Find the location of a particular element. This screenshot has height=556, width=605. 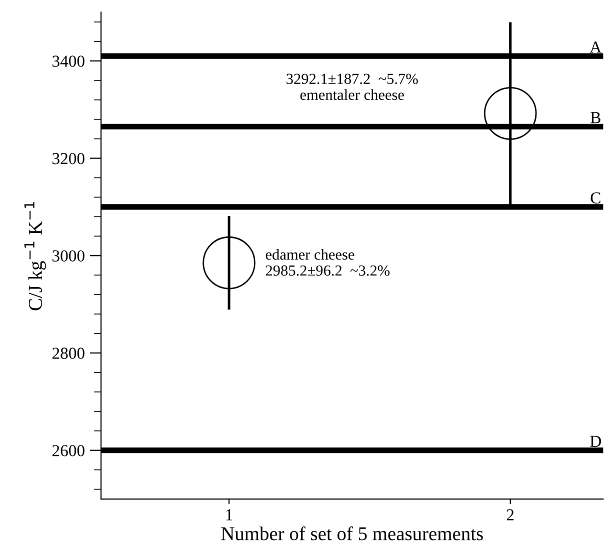

ref-line-label: B is located at coordinates (595, 118).